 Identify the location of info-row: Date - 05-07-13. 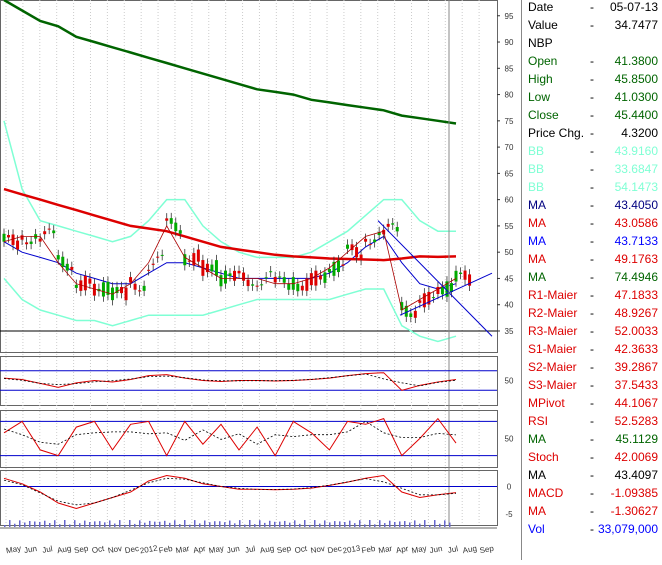
(592, 8).